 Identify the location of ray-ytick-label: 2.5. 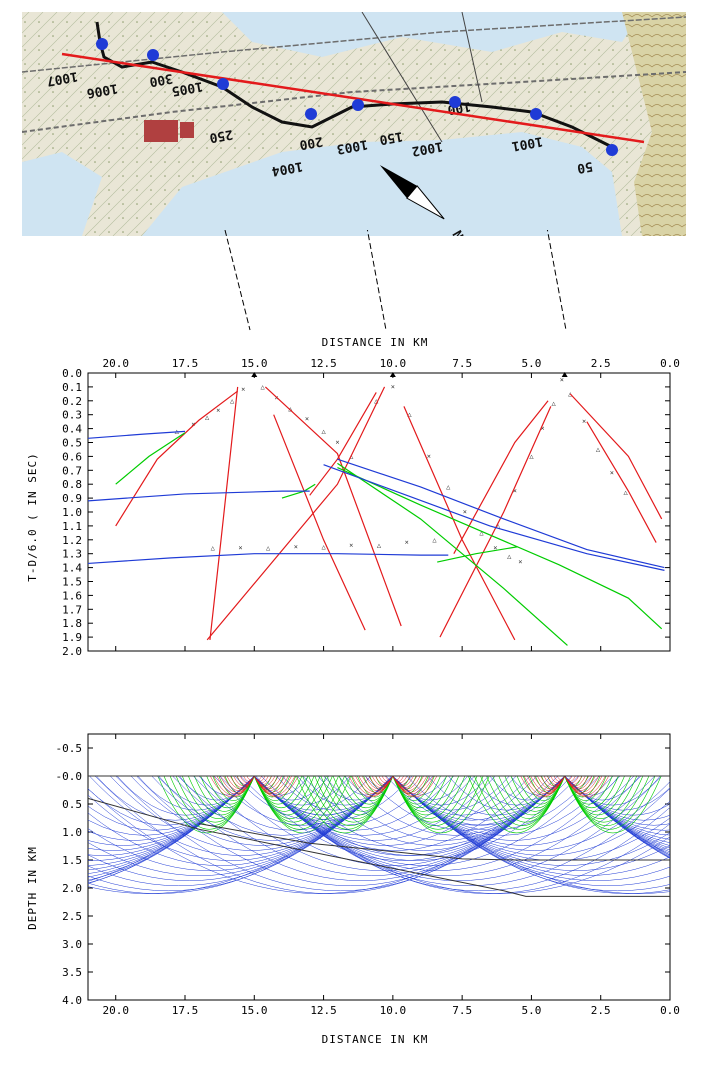
(72, 916).